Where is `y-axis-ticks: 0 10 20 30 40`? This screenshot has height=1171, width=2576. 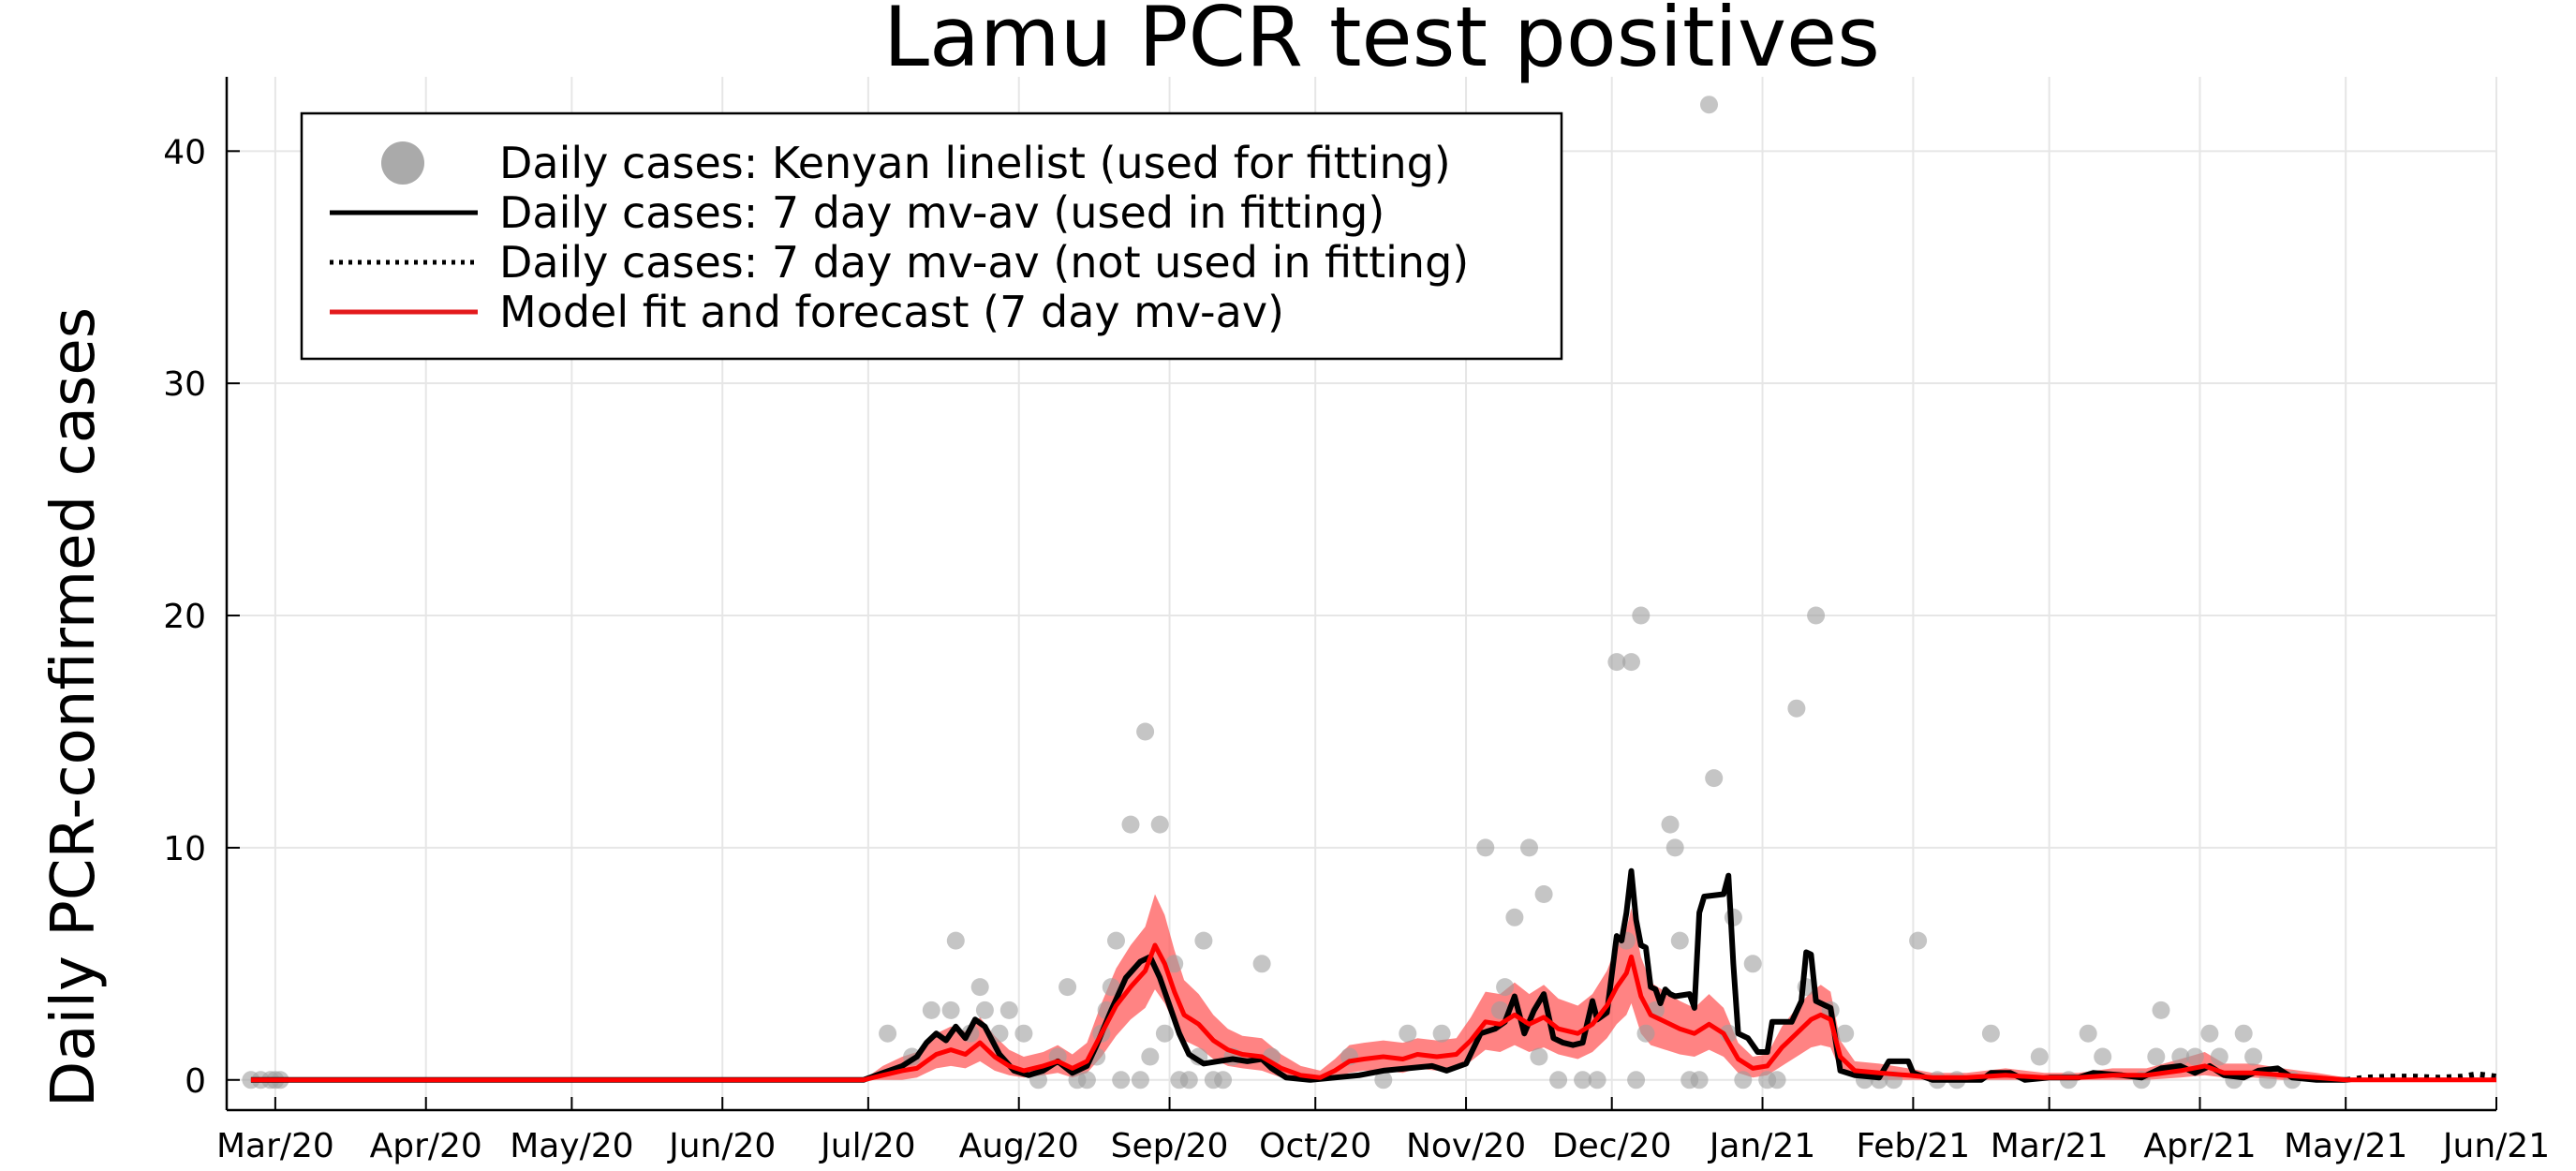
y-axis-ticks: 0 10 20 30 40 is located at coordinates (201, 617).